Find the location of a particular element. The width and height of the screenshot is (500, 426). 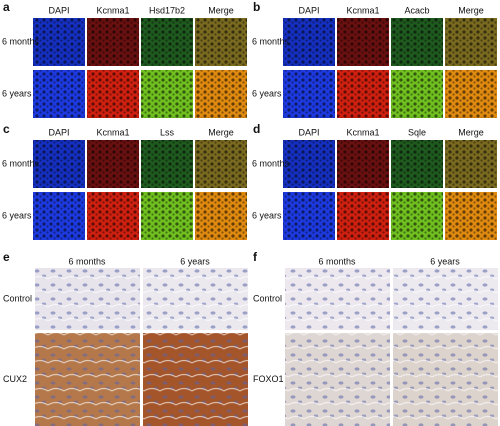

column-header: Hsd17b2 is located at coordinates (167, 10).